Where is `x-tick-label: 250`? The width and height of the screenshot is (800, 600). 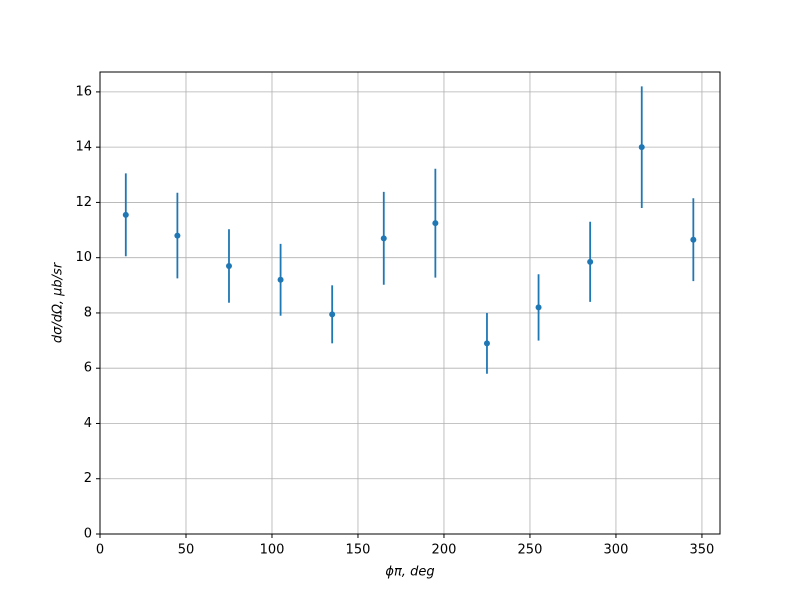 x-tick-label: 250 is located at coordinates (530, 550).